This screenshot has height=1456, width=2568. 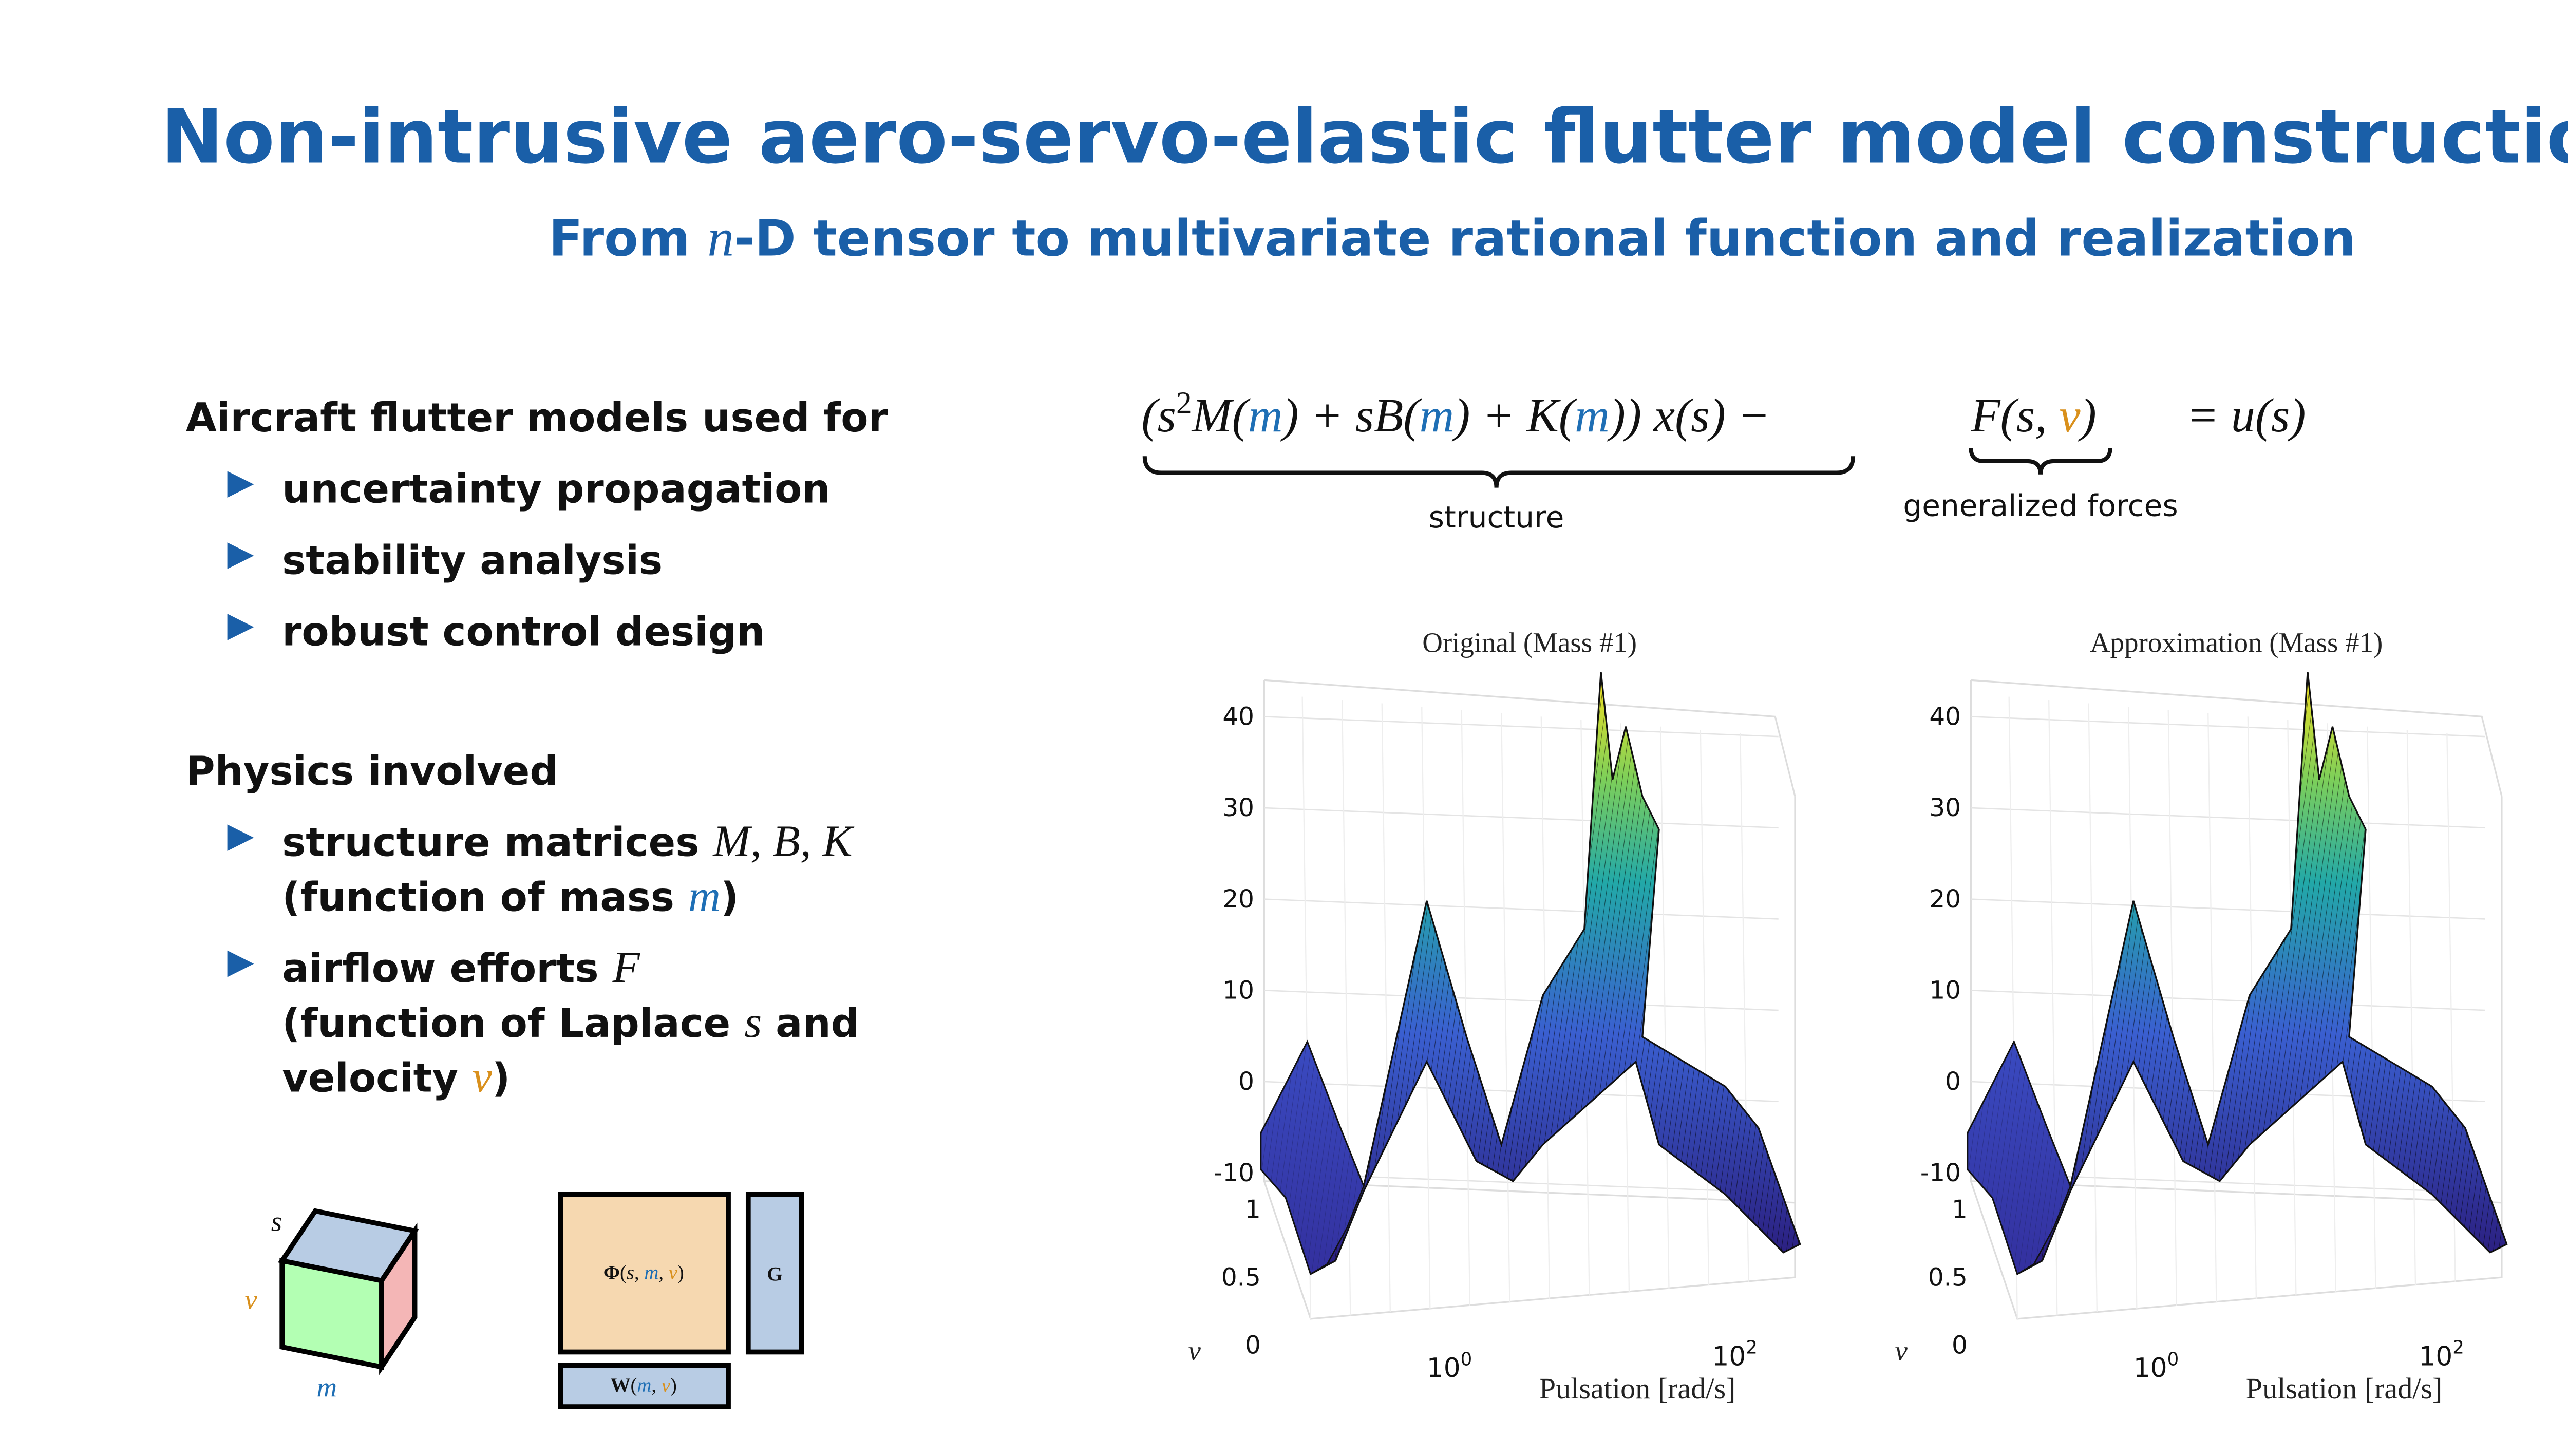 I want to click on bullet-item: stability analysis, so click(x=472, y=561).